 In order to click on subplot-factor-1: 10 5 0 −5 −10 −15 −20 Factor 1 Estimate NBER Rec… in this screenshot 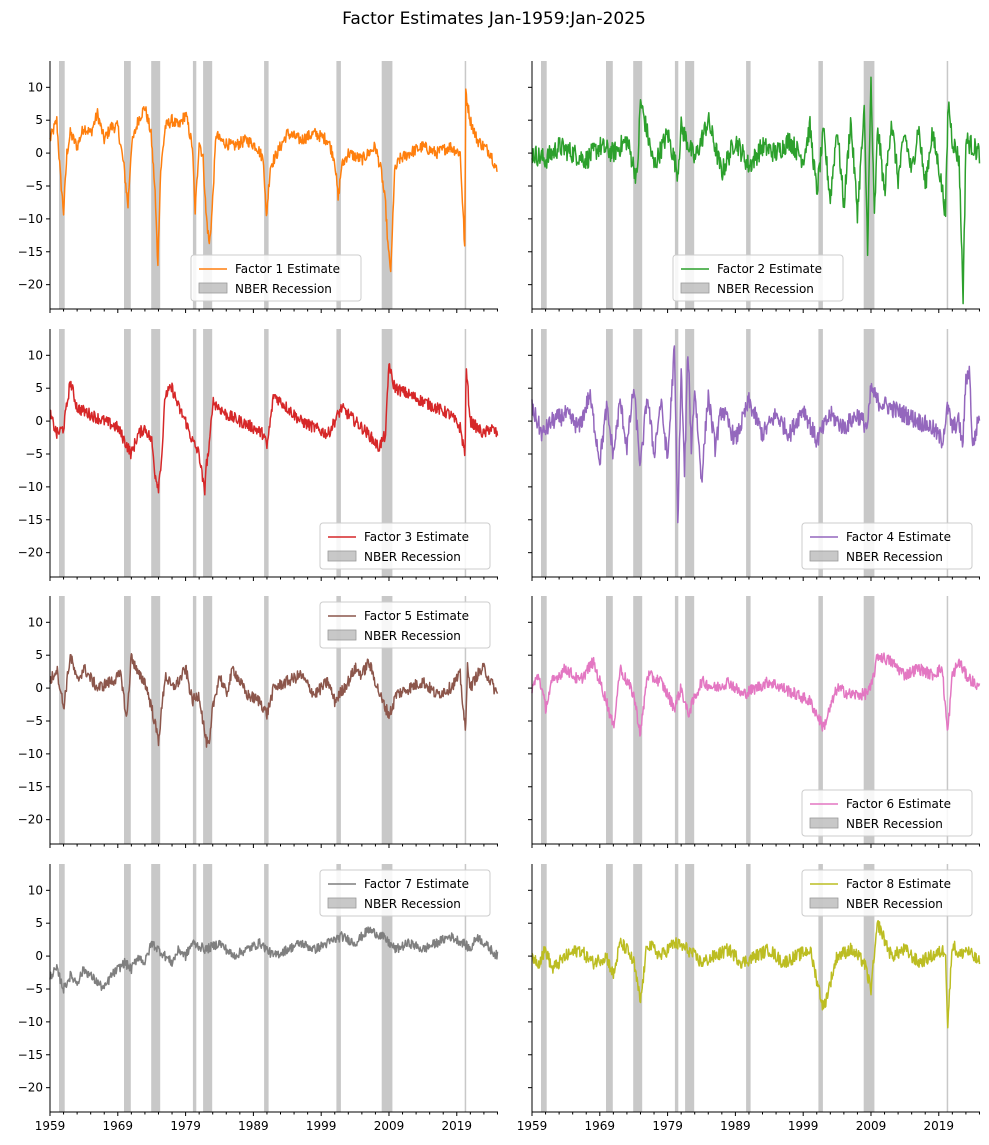, I will do `click(258, 187)`.